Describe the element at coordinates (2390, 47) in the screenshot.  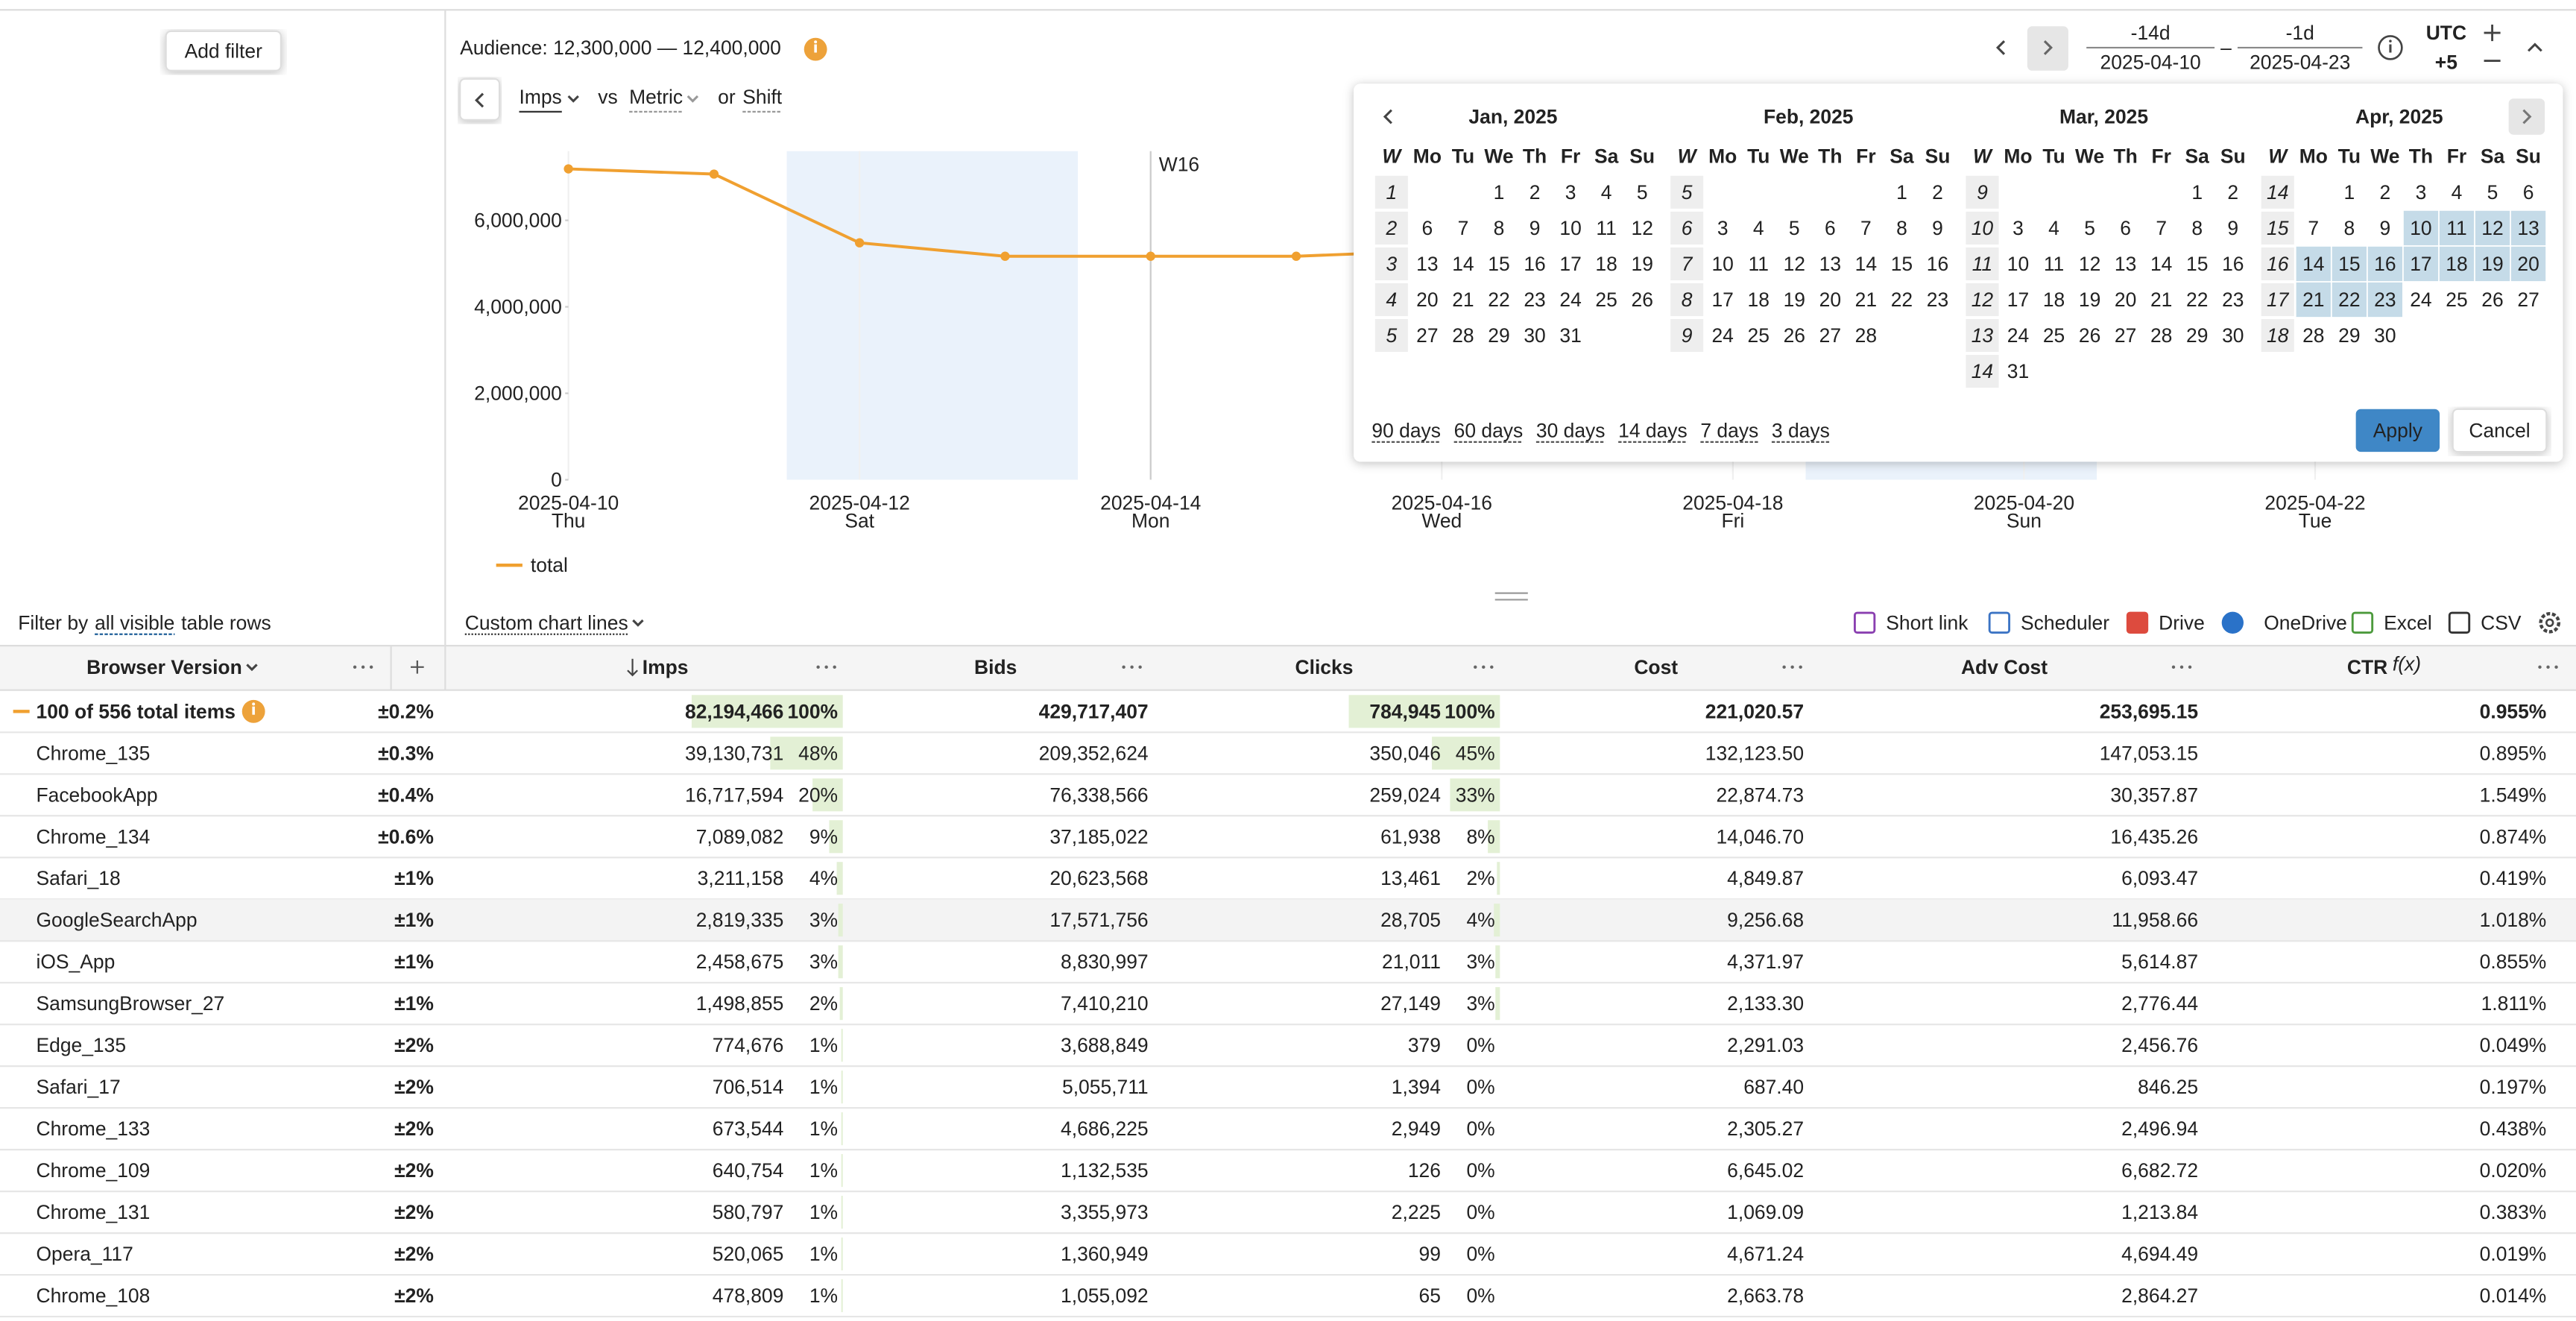
I see `range-info-icon` at that location.